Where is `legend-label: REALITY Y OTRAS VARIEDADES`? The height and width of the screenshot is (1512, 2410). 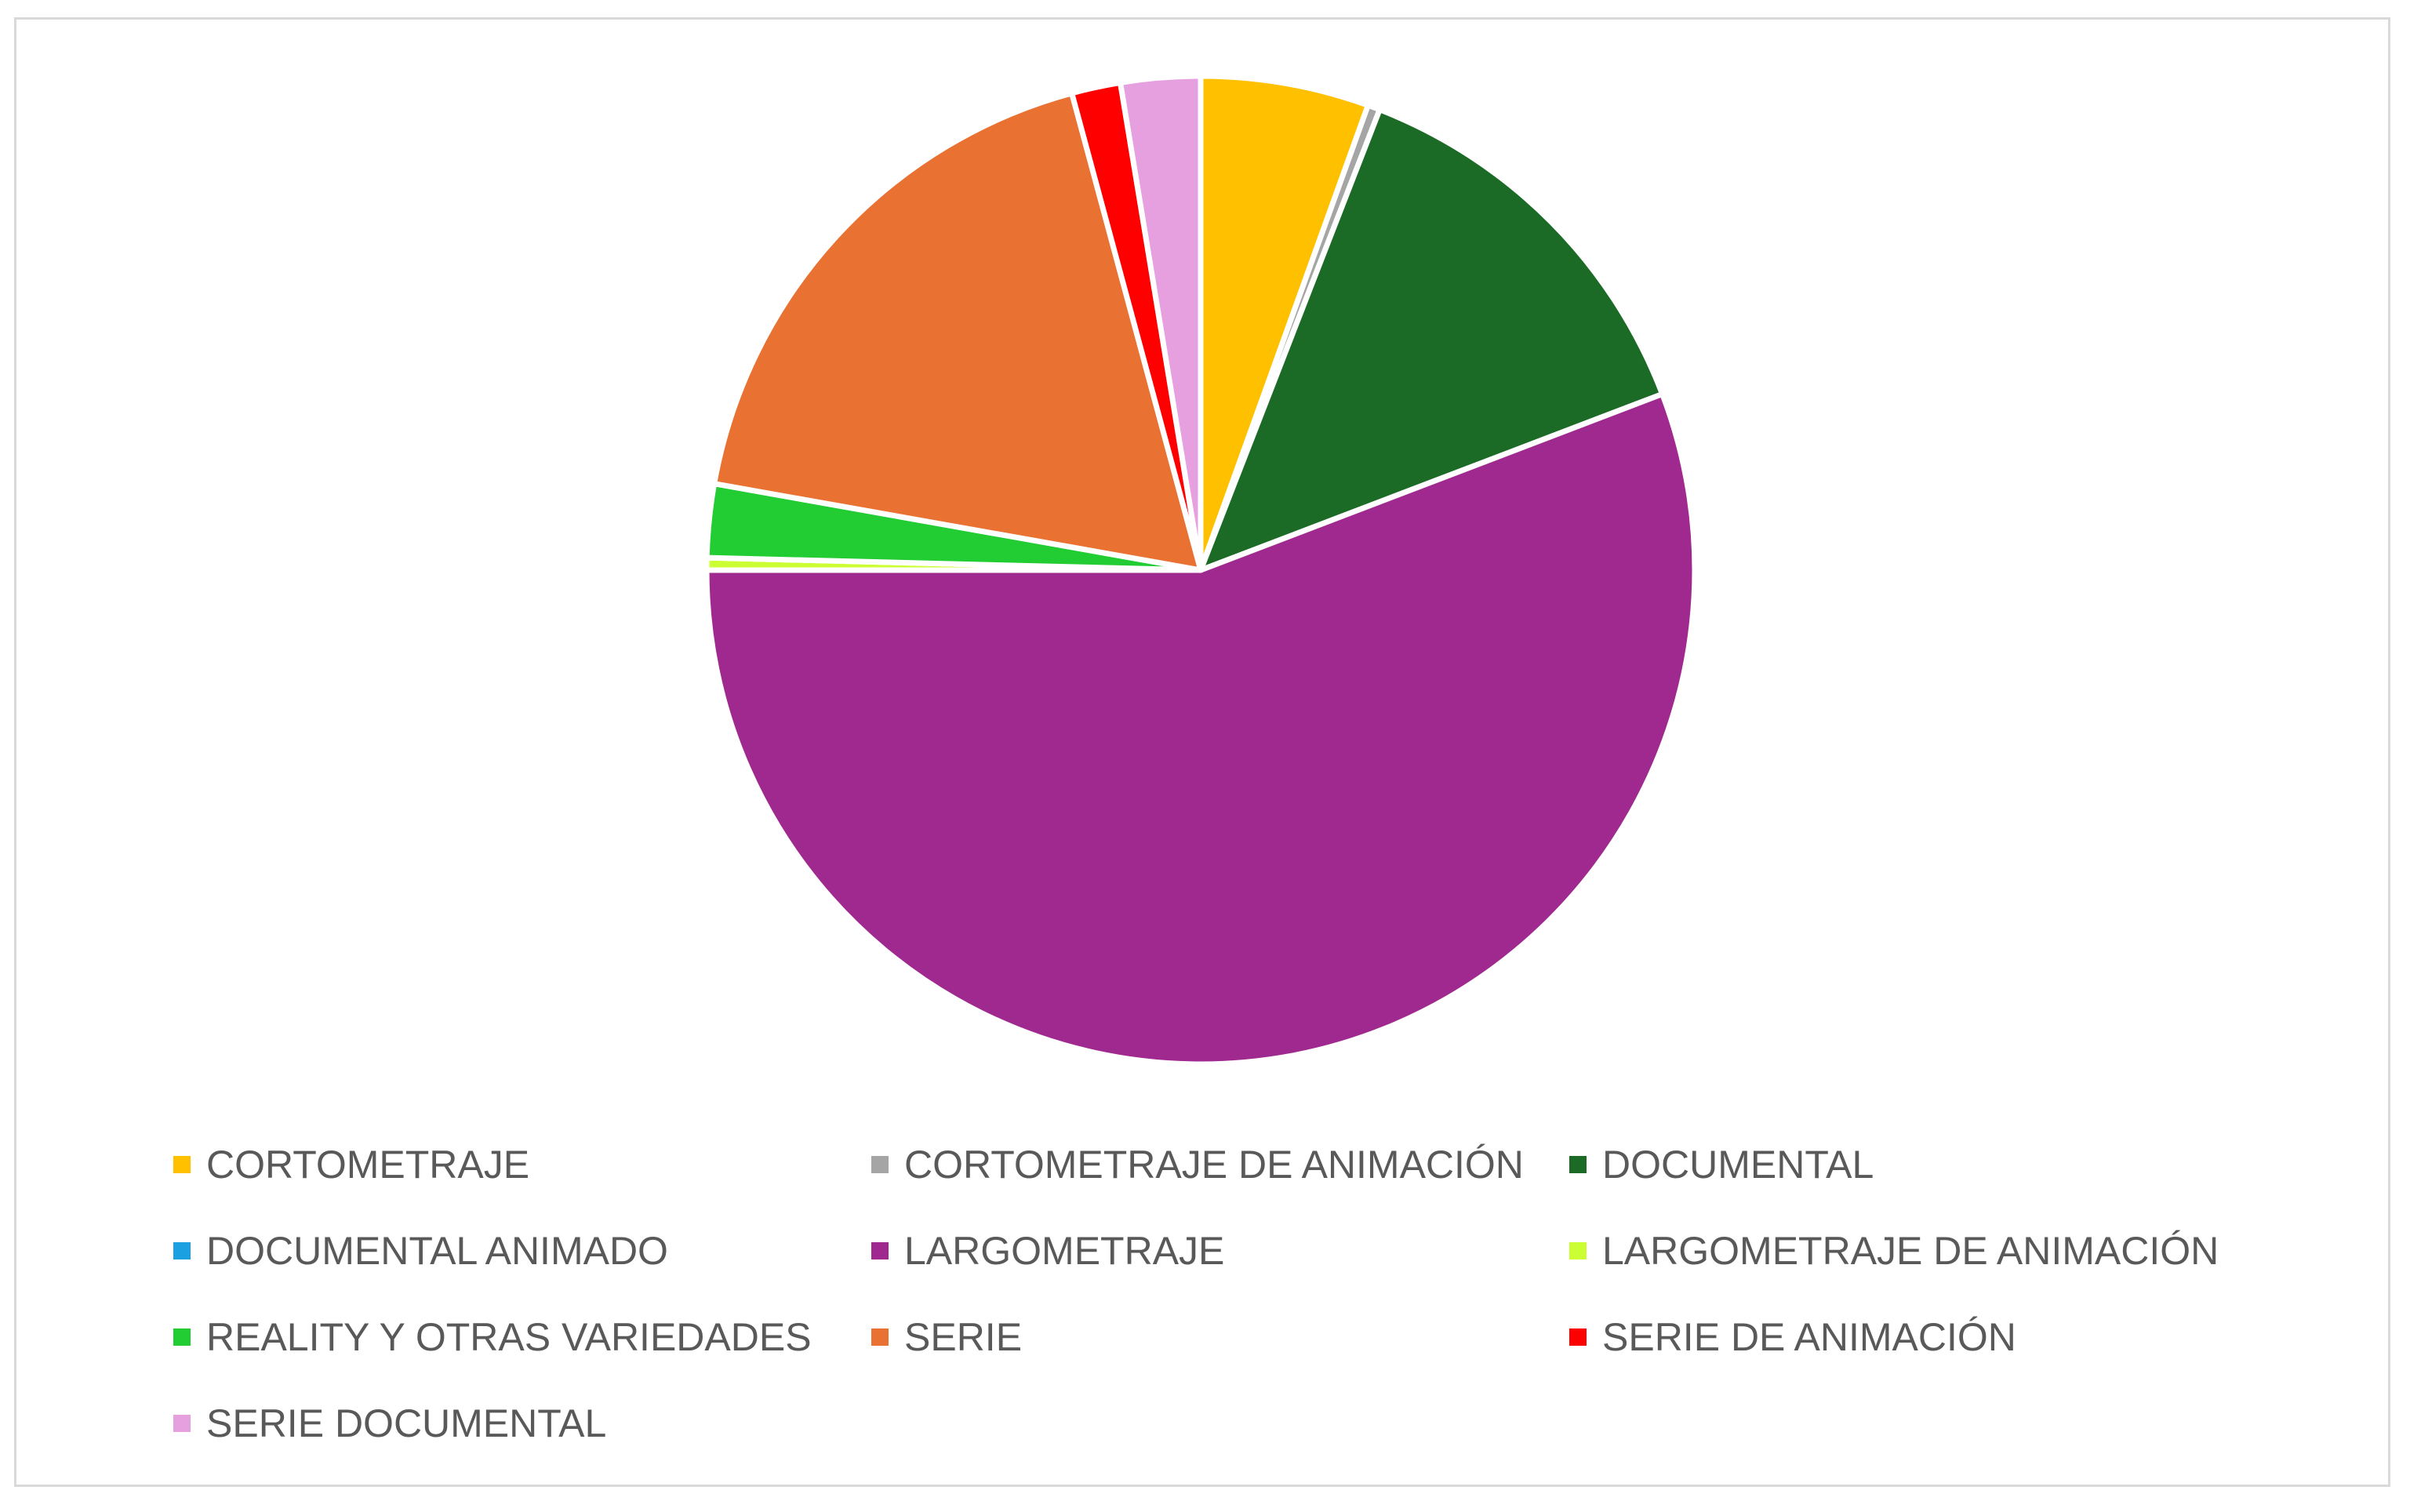
legend-label: REALITY Y OTRAS VARIEDADES is located at coordinates (509, 1337).